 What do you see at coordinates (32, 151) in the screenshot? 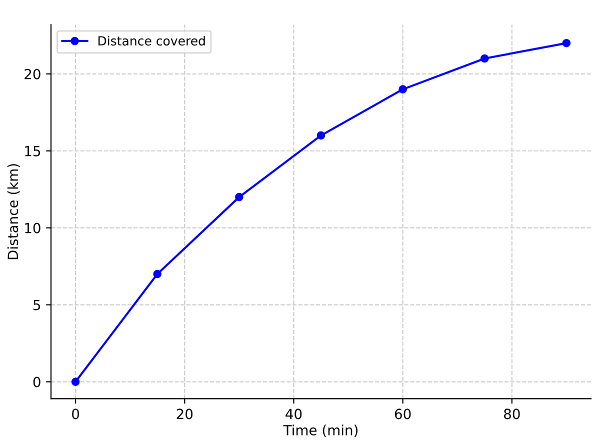
I see `y-tick-label: 15` at bounding box center [32, 151].